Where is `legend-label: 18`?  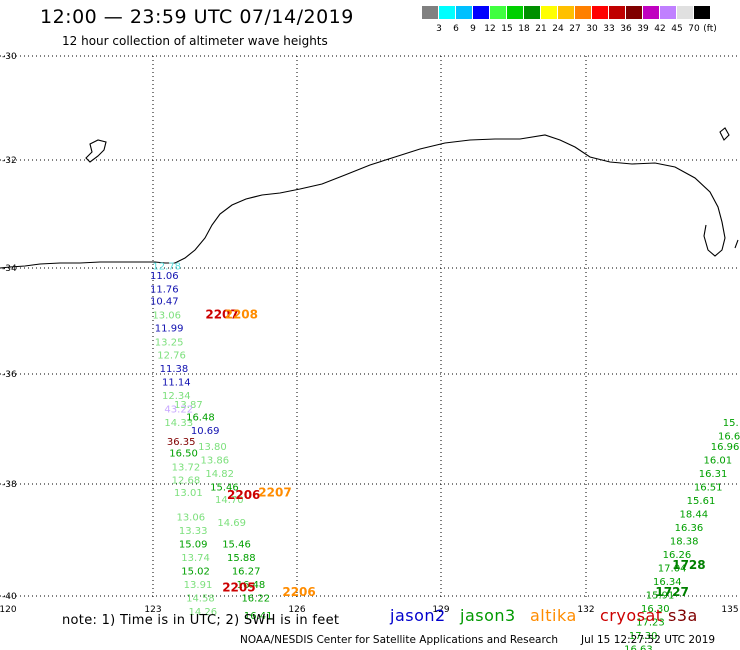
legend-label: 18 is located at coordinates (524, 29).